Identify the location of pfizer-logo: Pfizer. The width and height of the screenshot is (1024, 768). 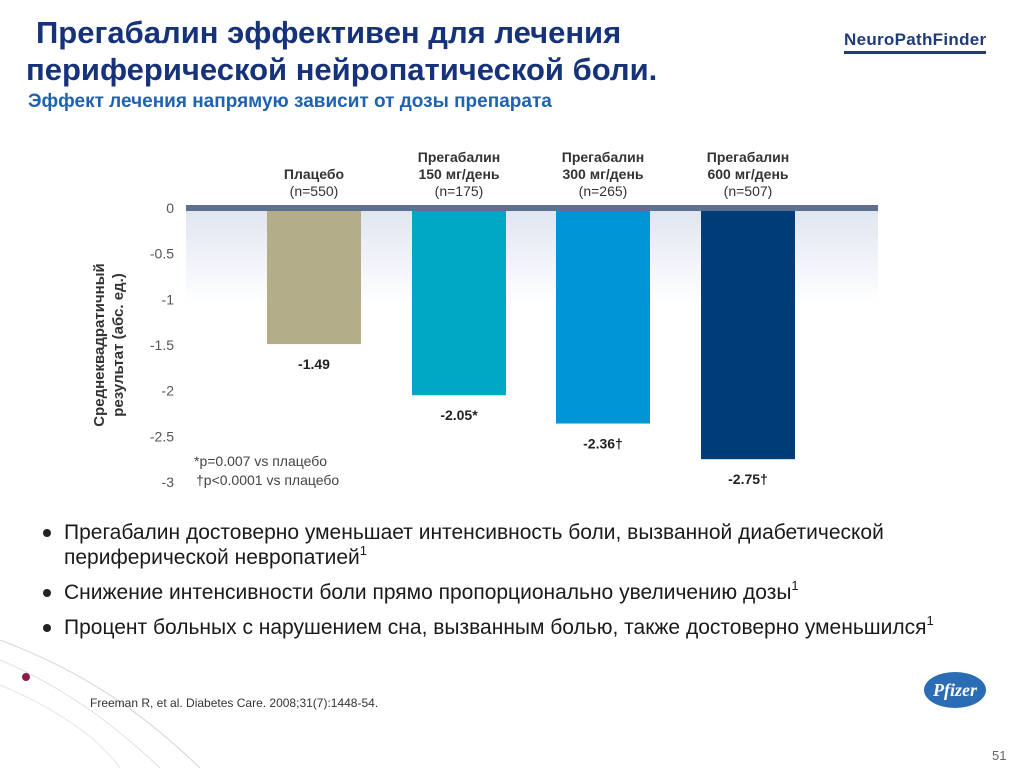
(955, 690).